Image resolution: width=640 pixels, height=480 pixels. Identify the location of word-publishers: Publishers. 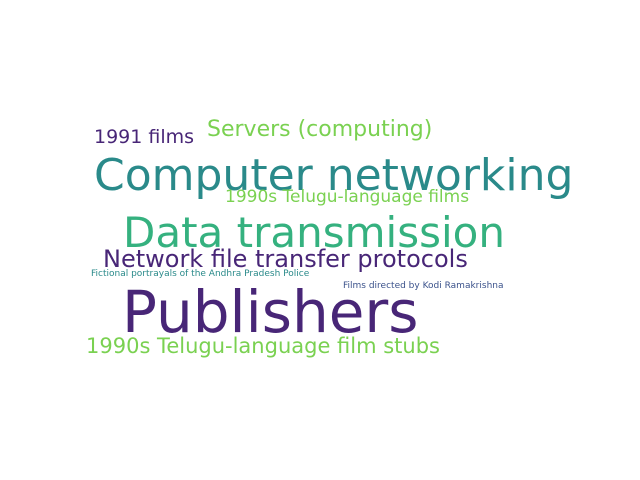
(270, 312).